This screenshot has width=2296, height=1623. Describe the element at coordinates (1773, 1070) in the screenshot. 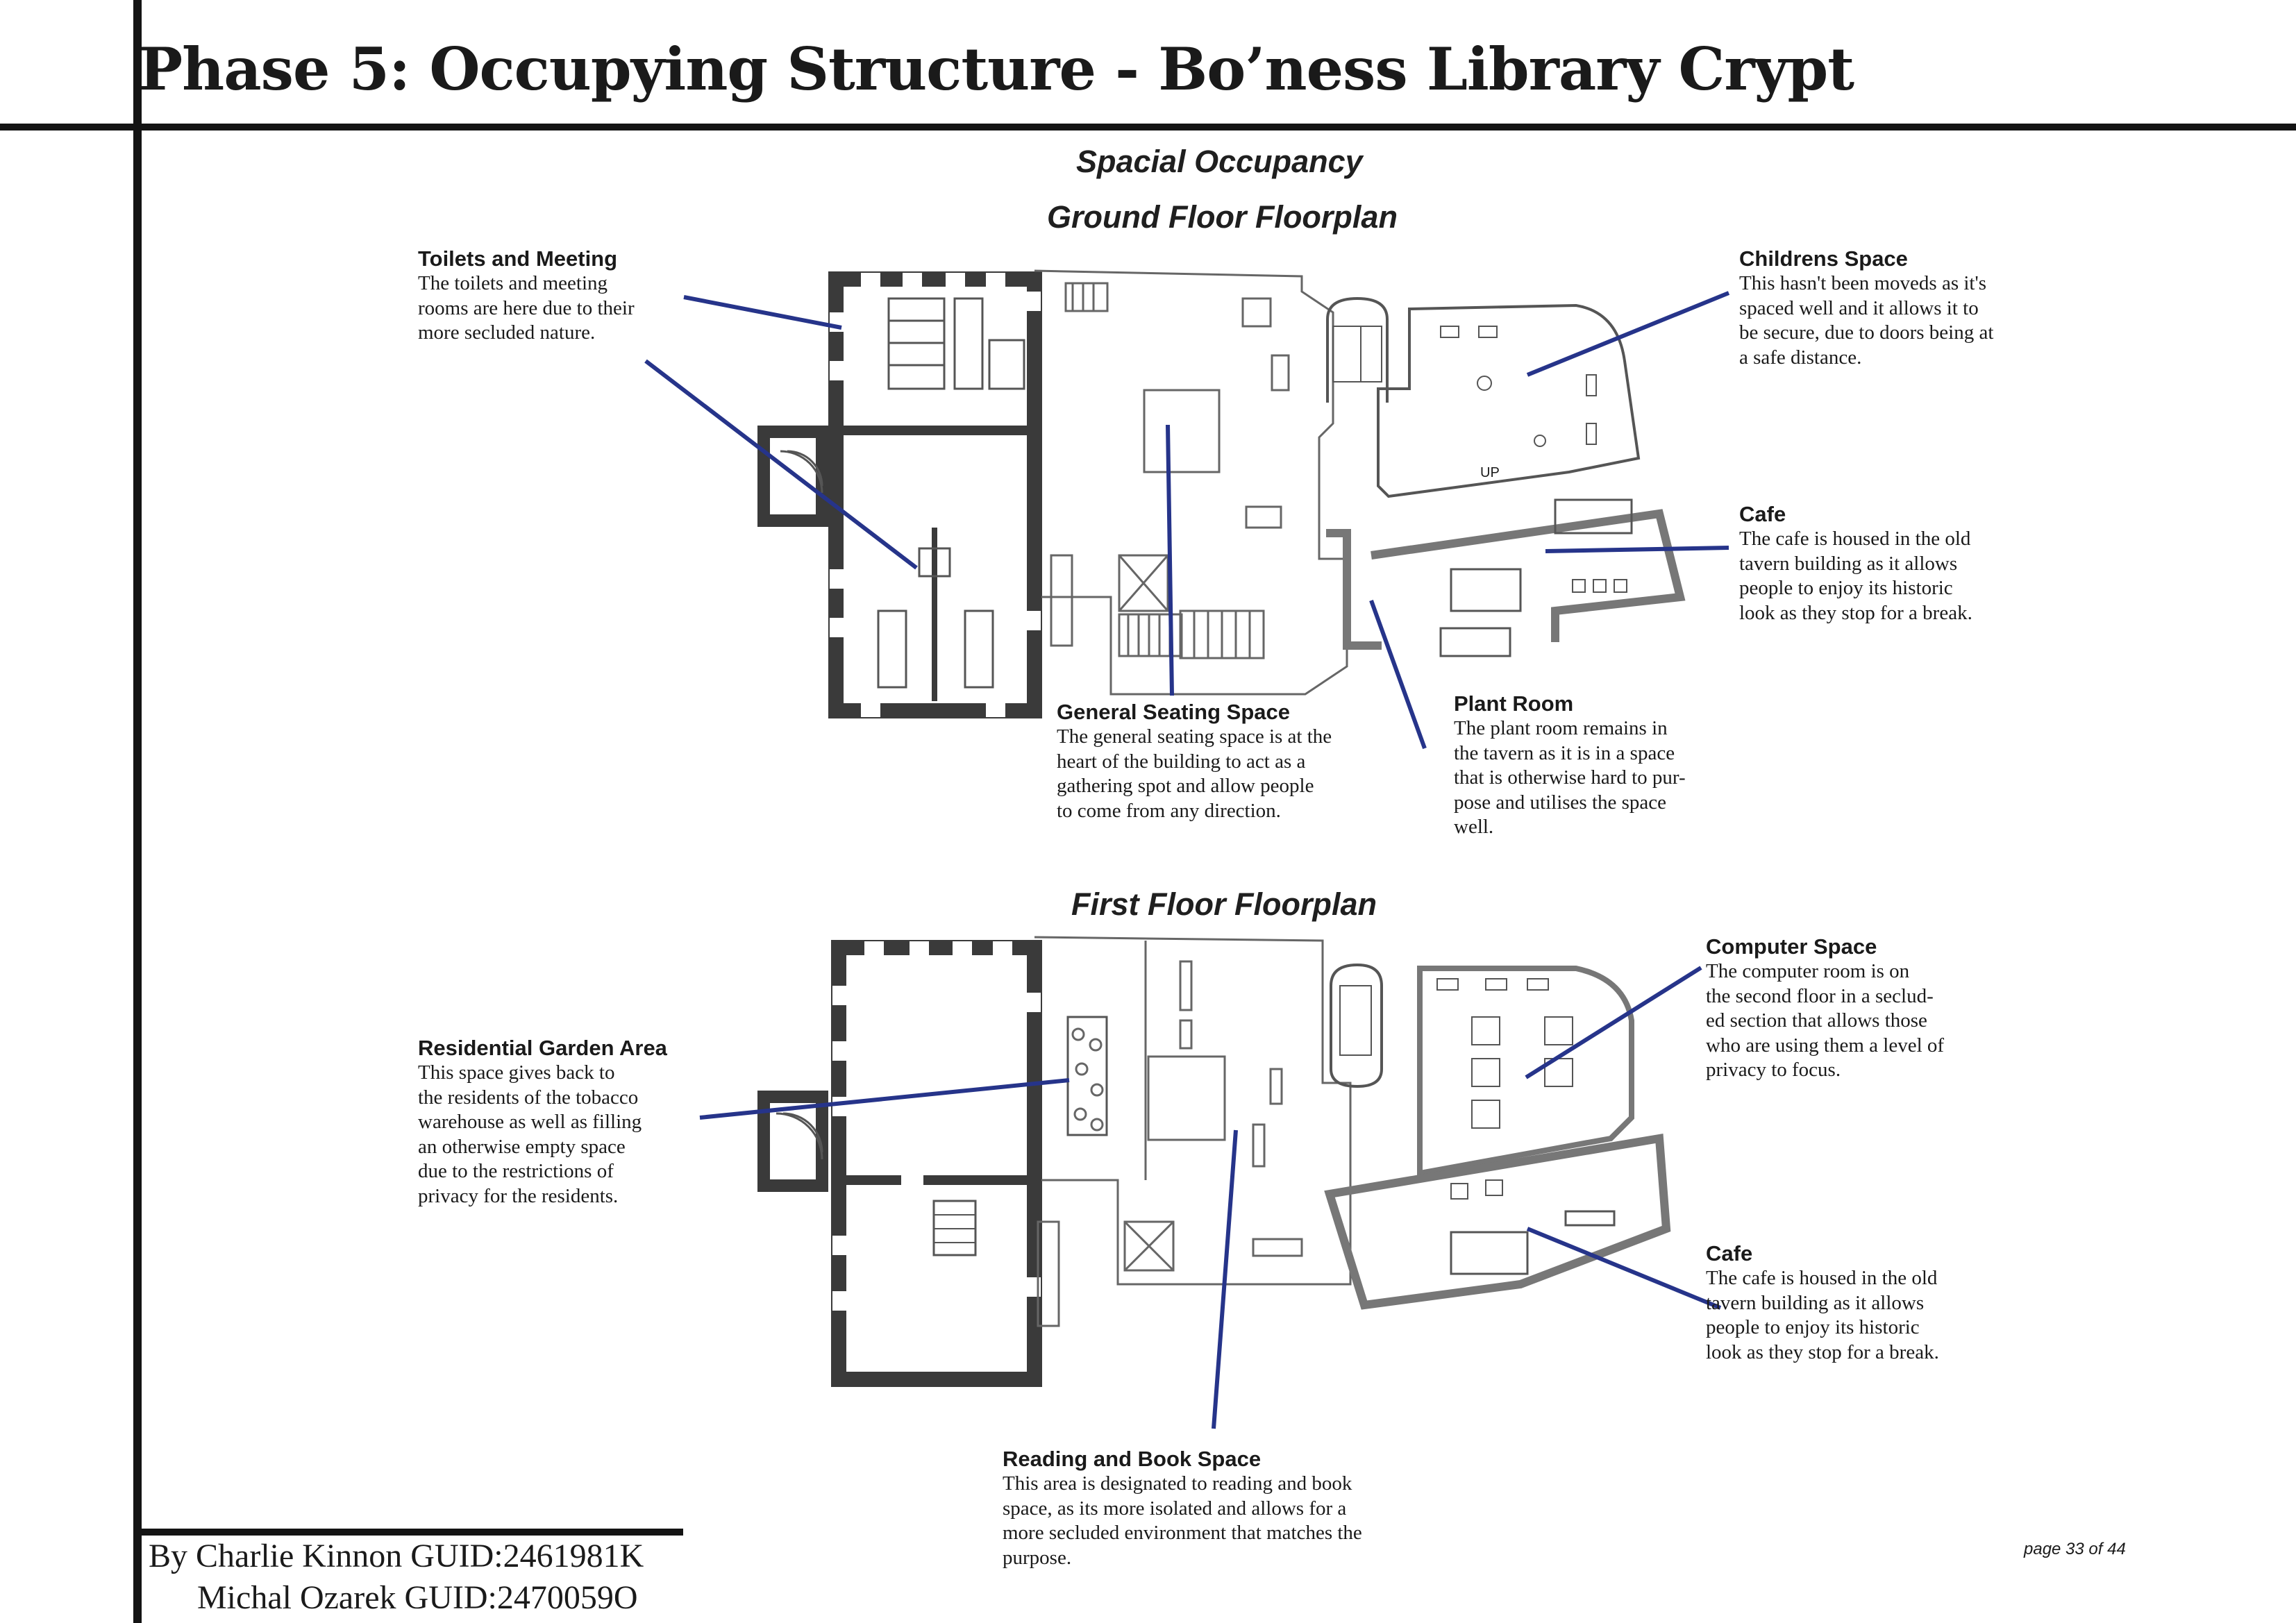

I see `annotation-line: privacy to focus.` at that location.